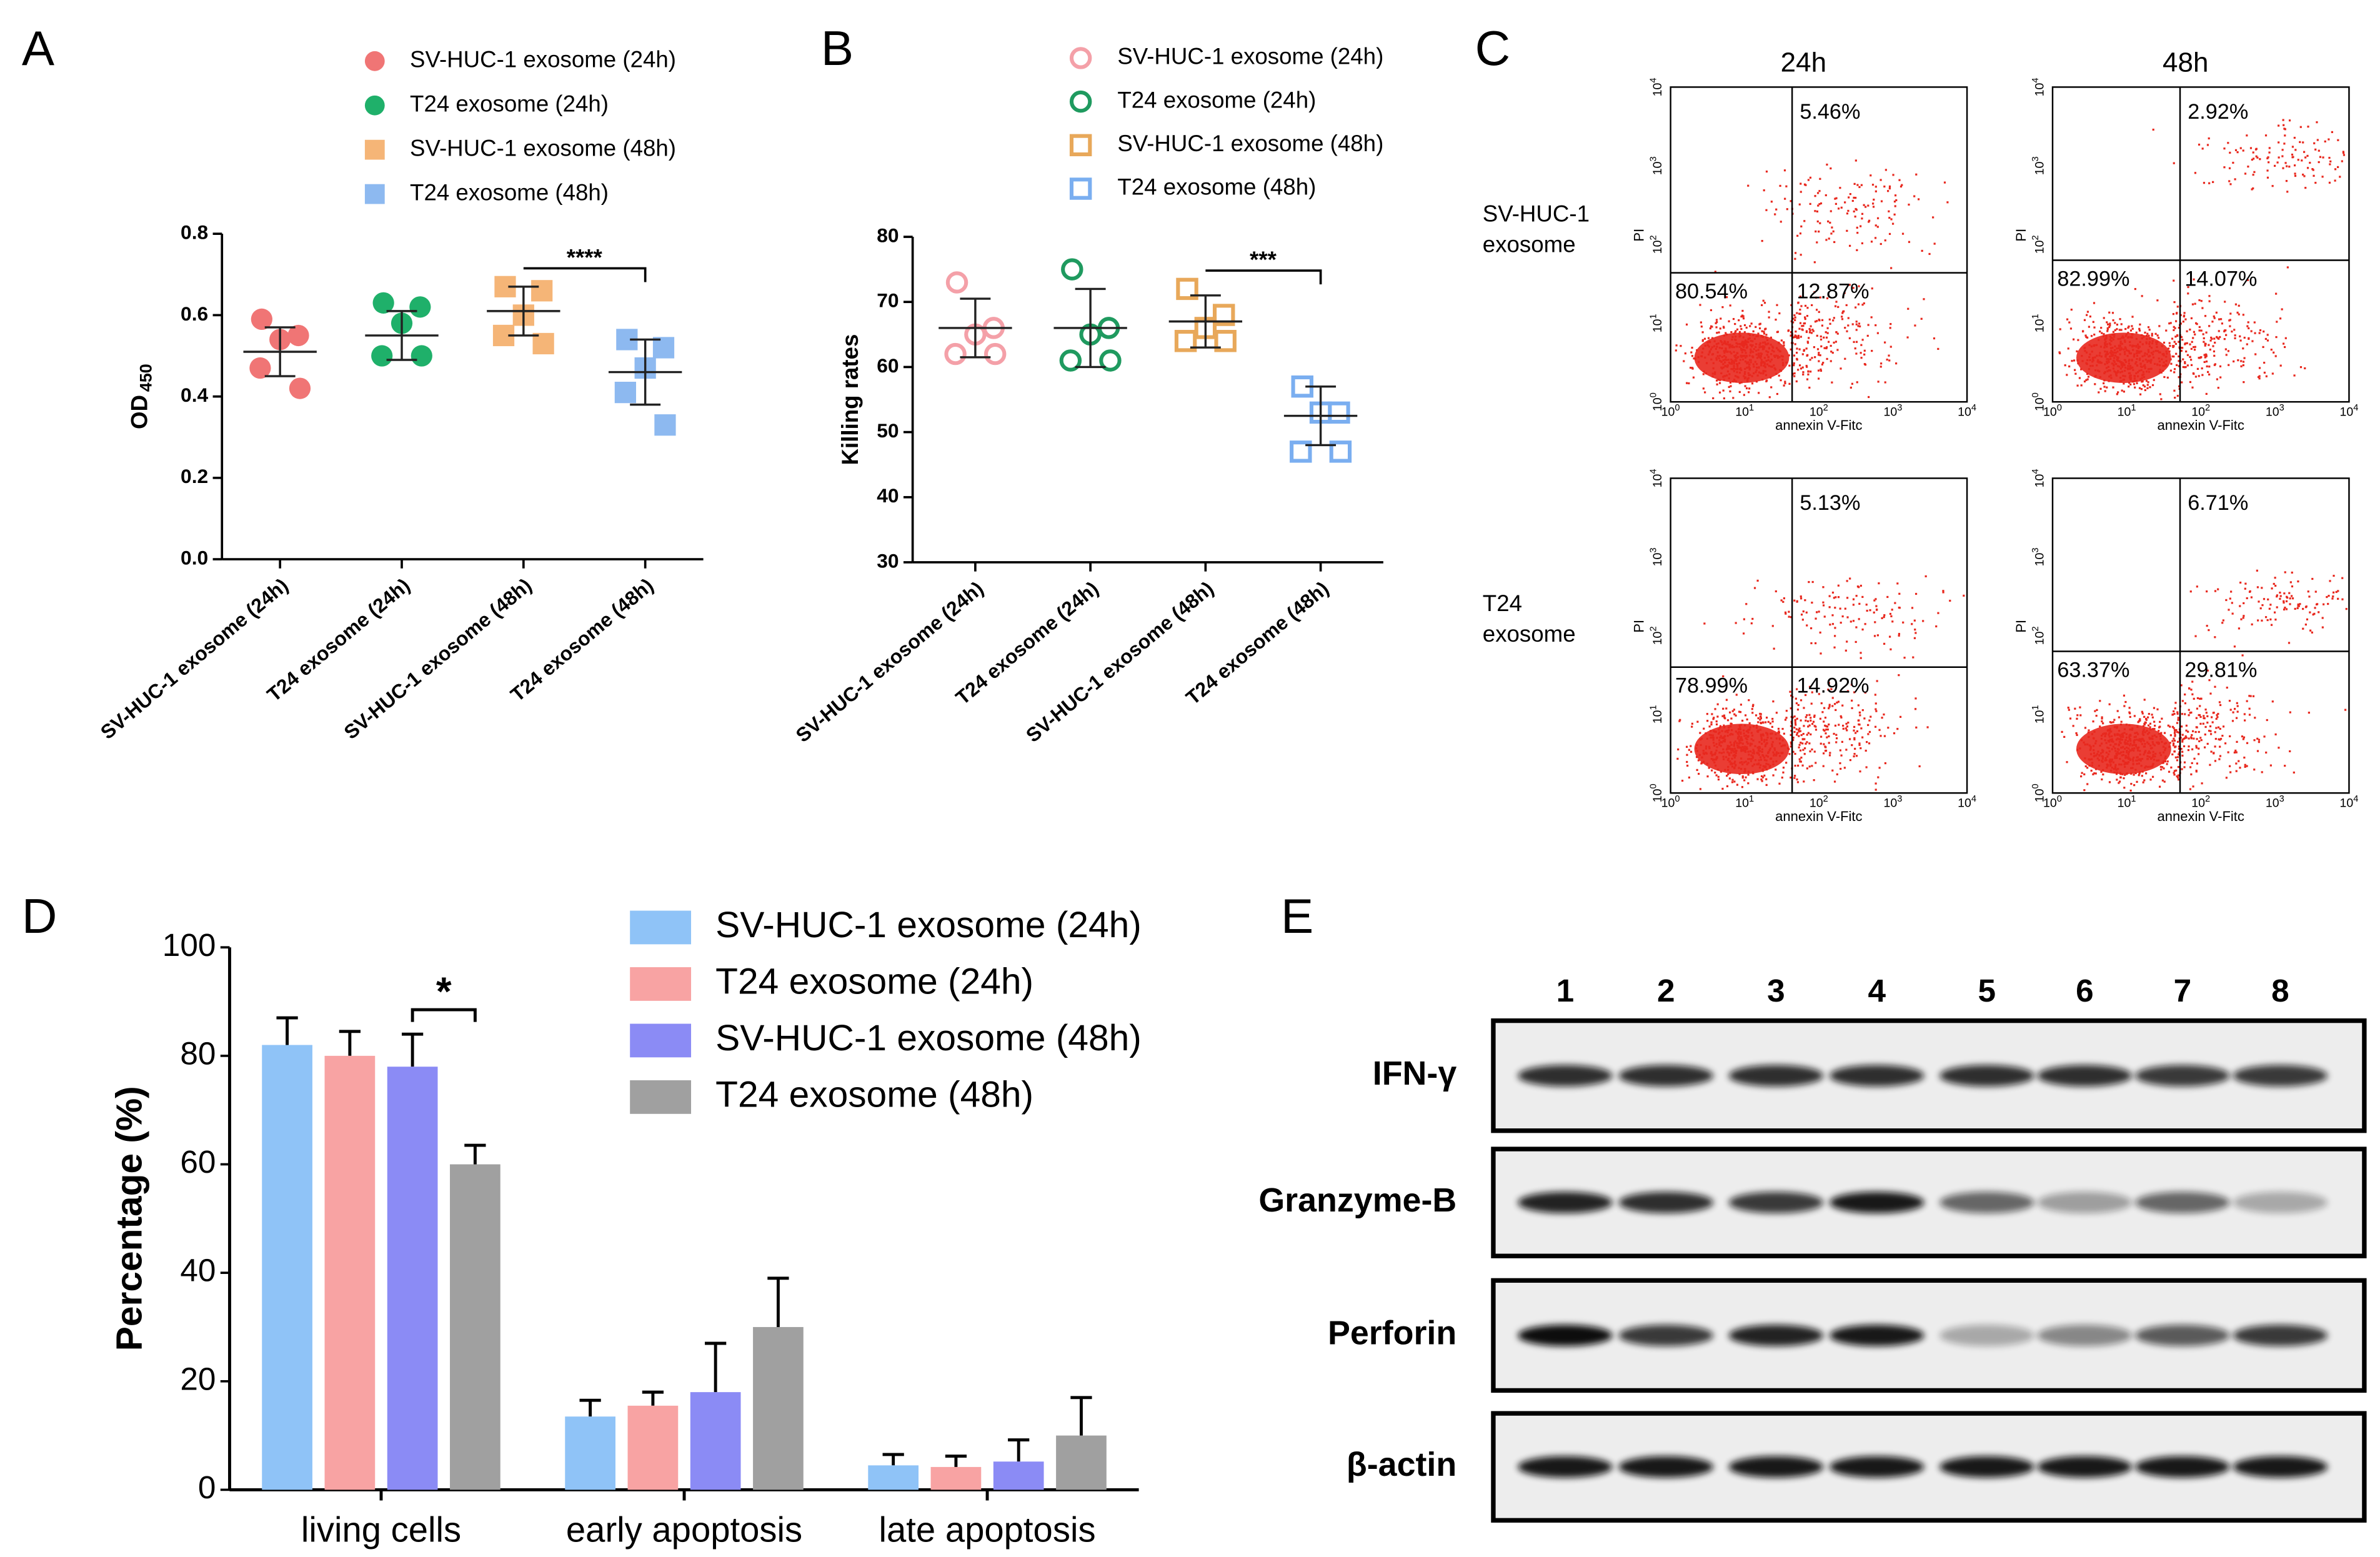 This screenshot has height=1557, width=2380. What do you see at coordinates (1967, 802) in the screenshot?
I see `x-tick-label: 104` at bounding box center [1967, 802].